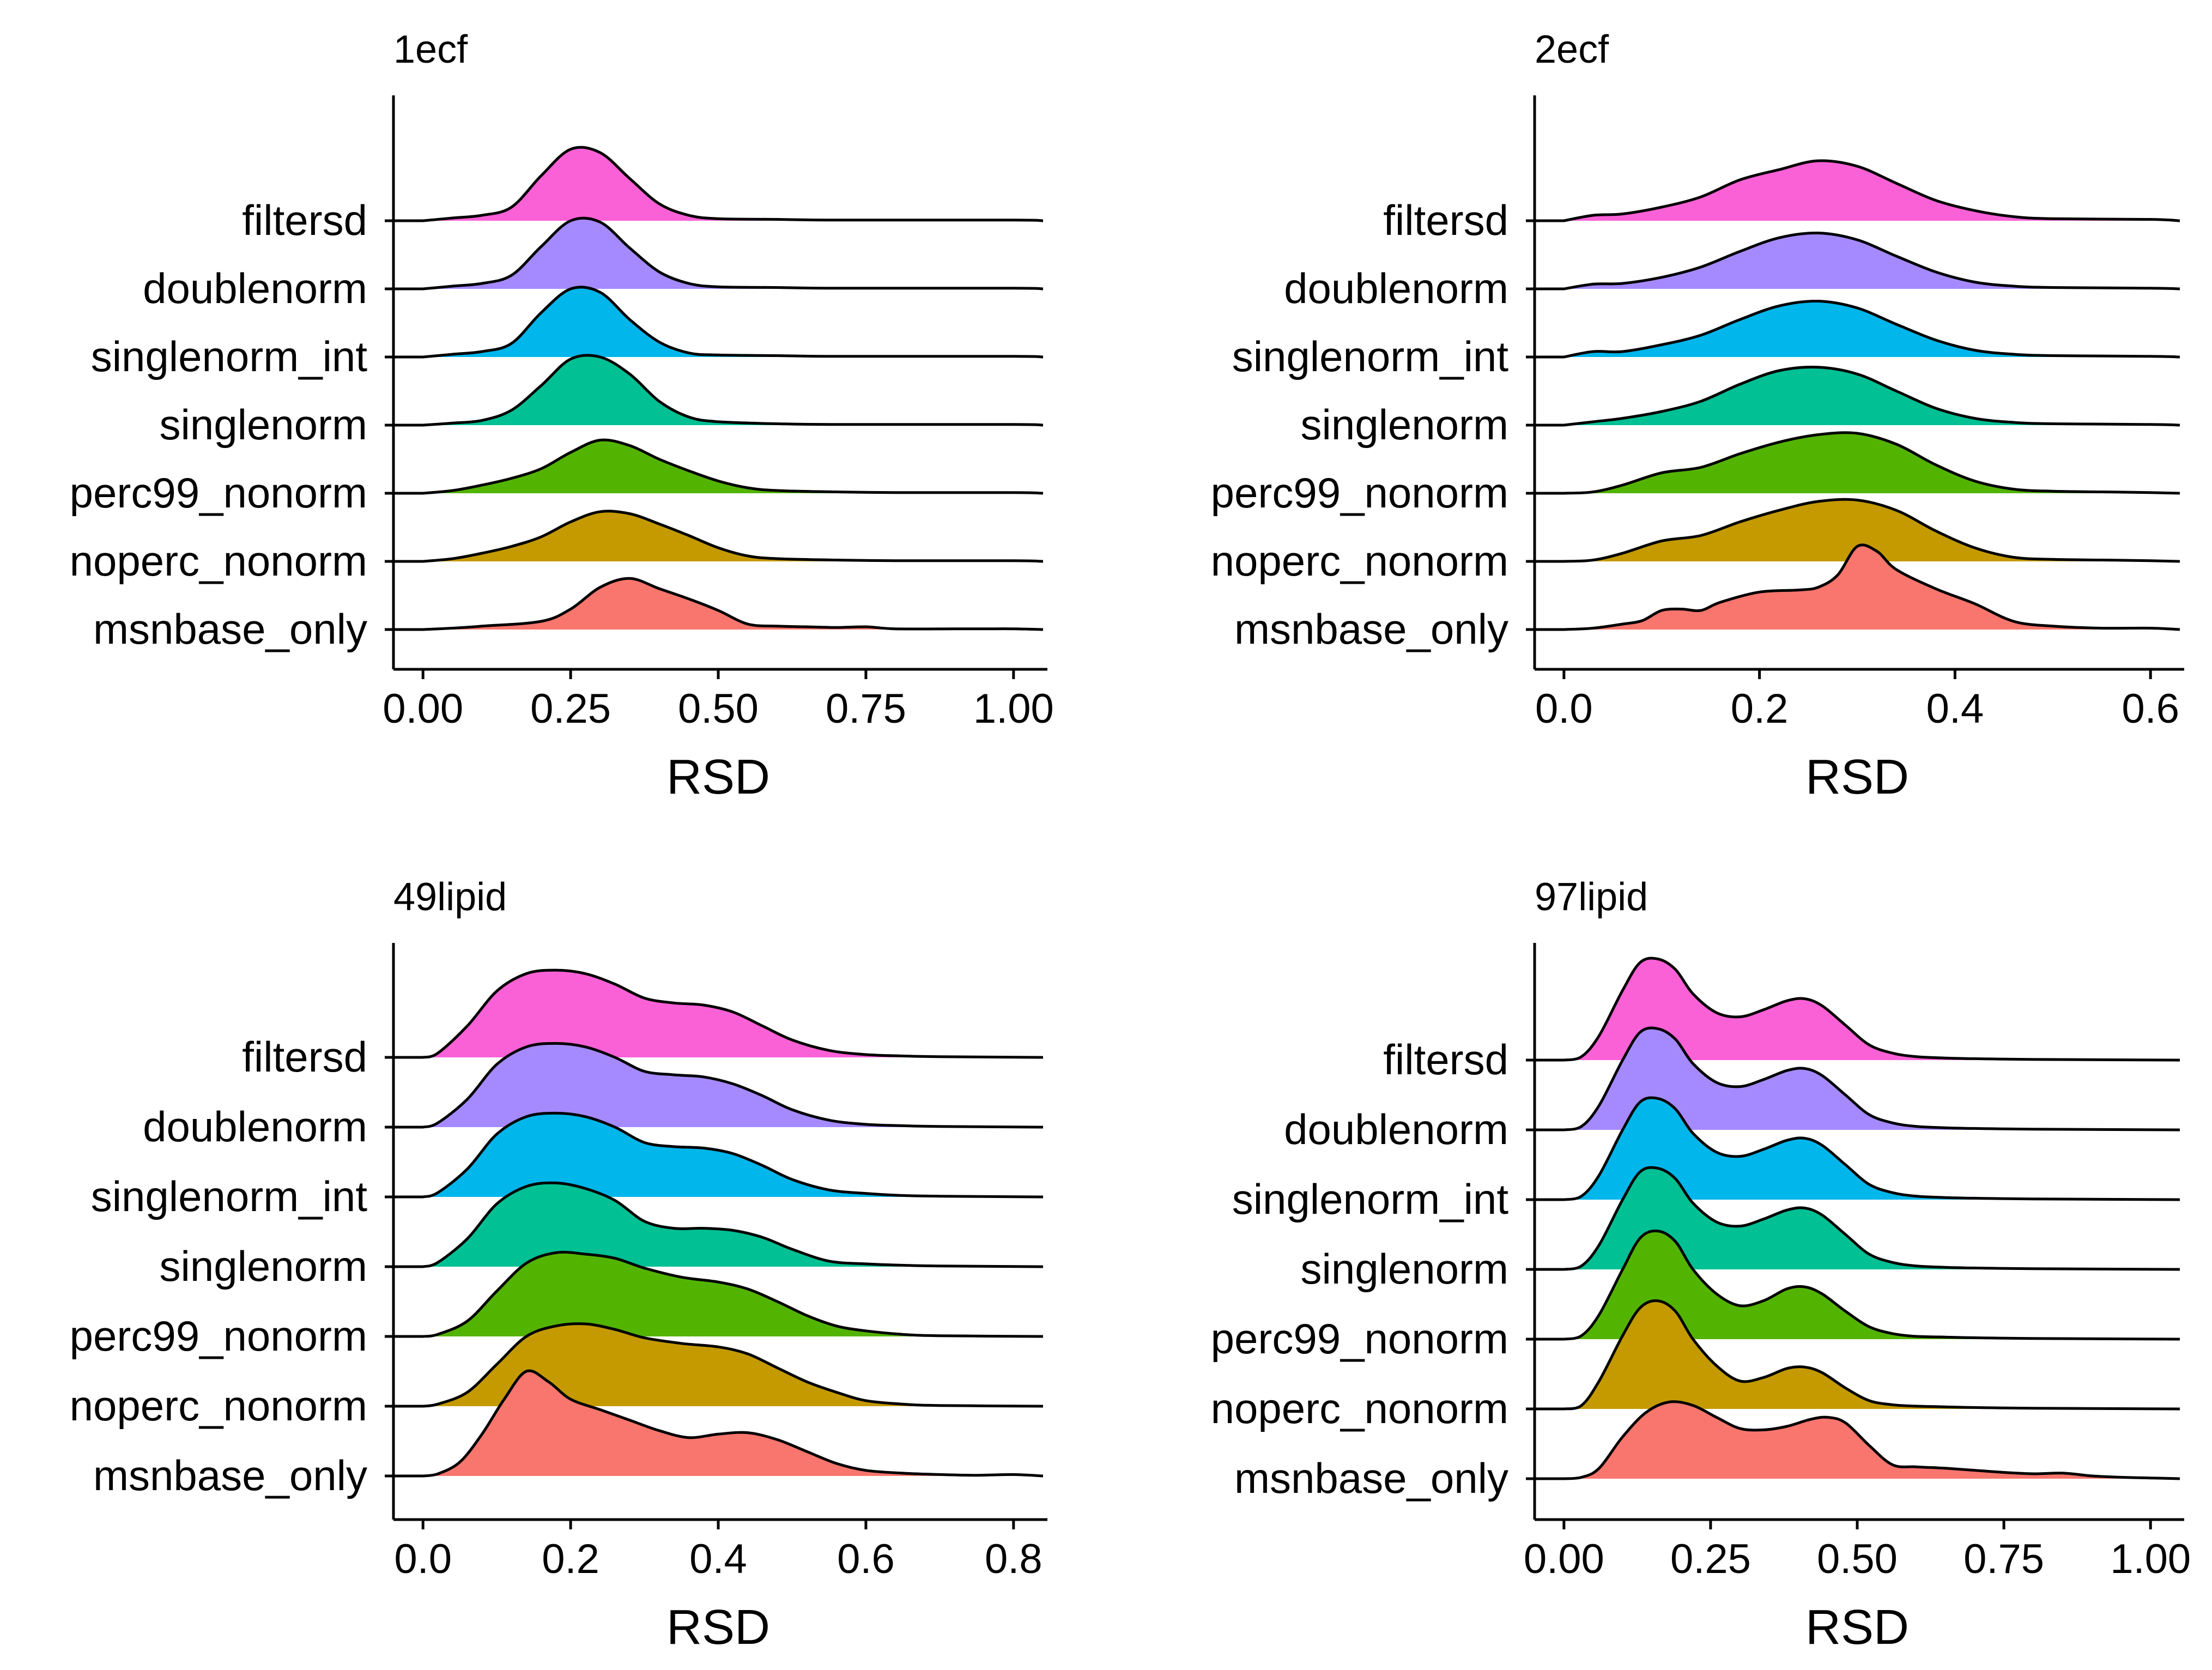 This screenshot has height=1670, width=2212. What do you see at coordinates (430, 50) in the screenshot?
I see `panel-title: 1ecf` at bounding box center [430, 50].